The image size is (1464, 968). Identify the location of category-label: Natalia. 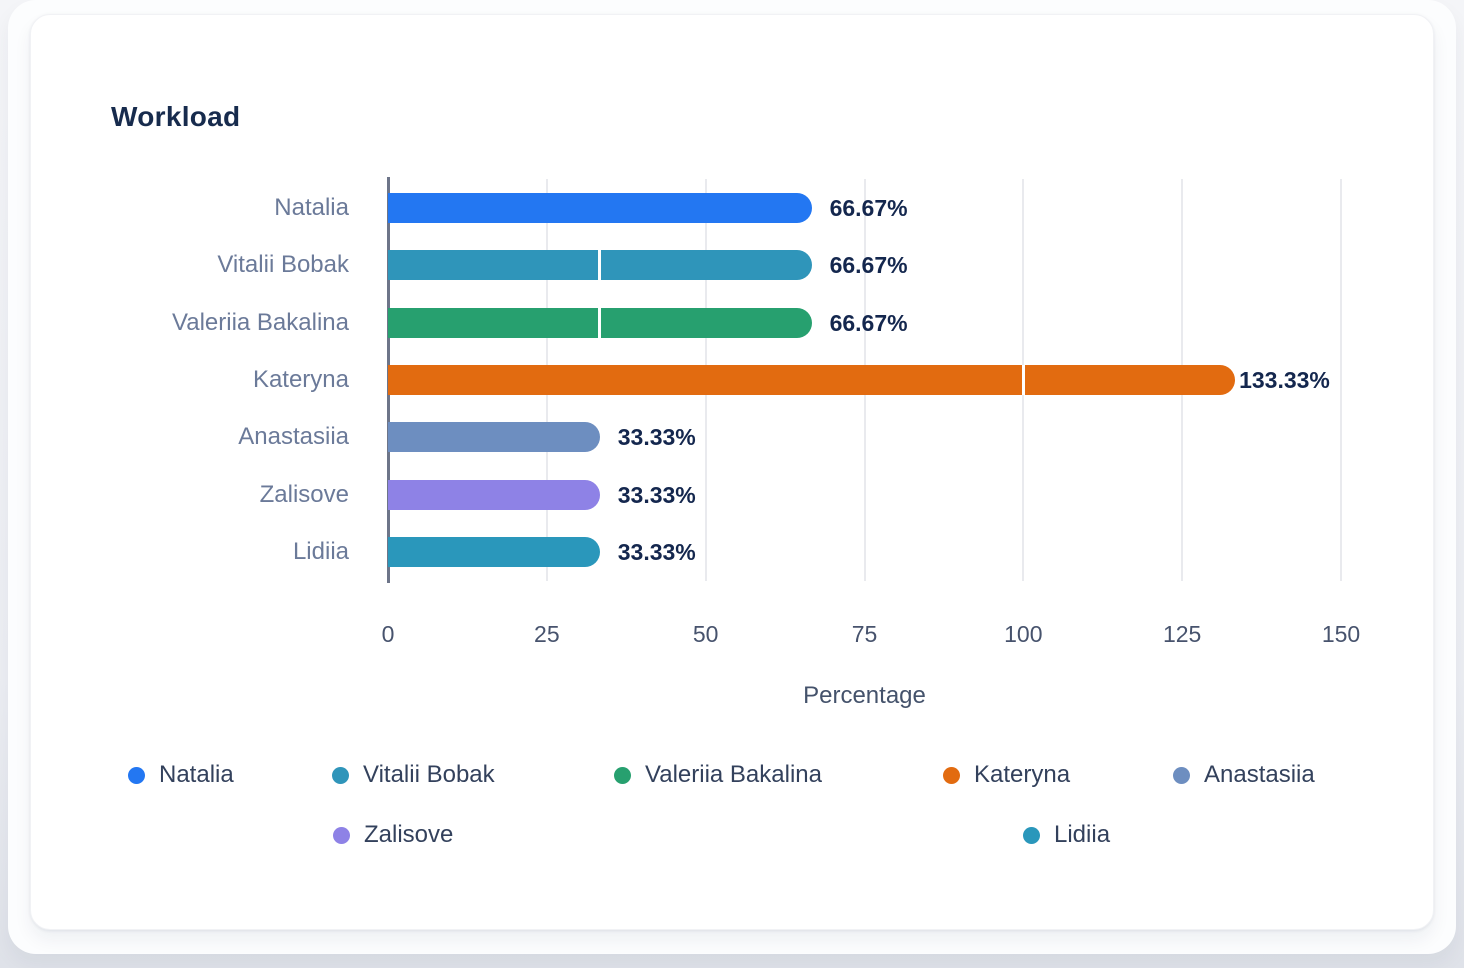
(311, 207).